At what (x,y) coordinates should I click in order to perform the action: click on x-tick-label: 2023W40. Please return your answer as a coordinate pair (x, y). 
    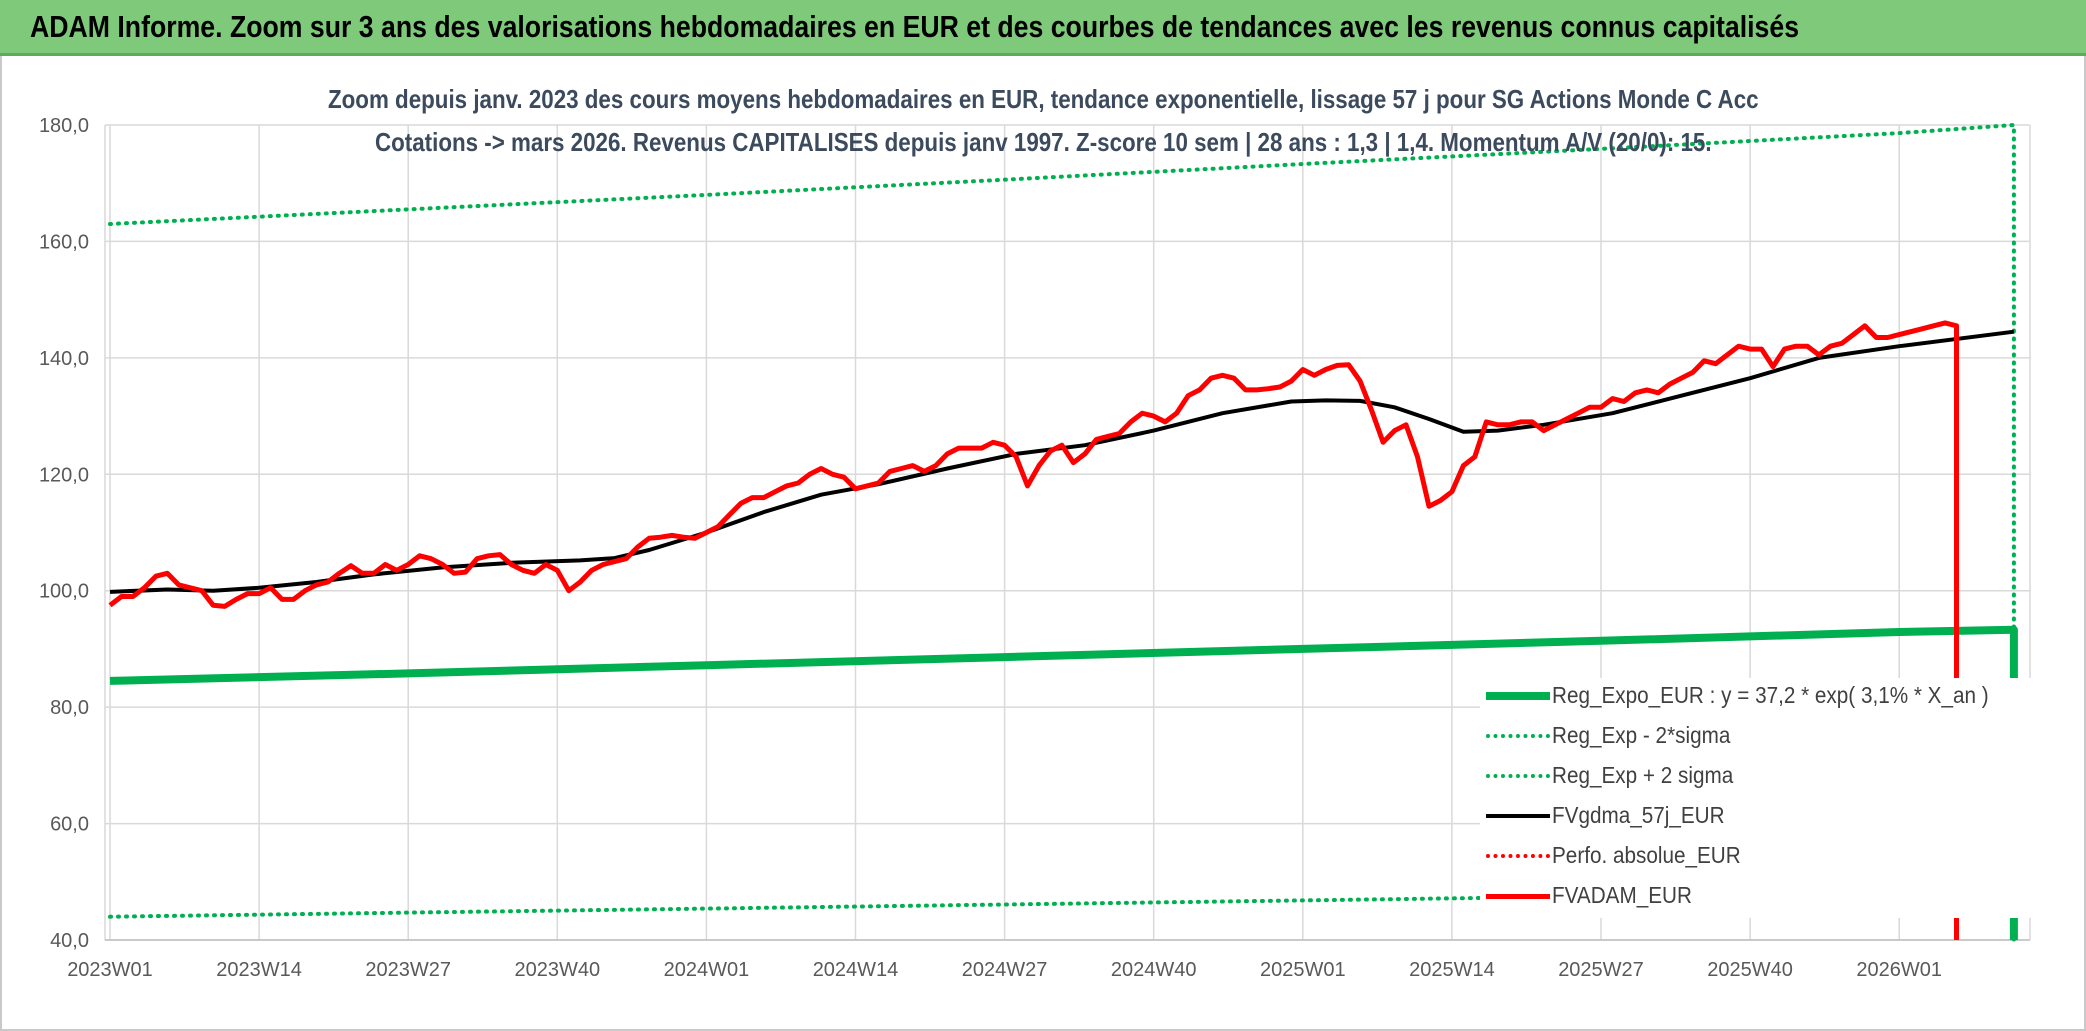
    Looking at the image, I should click on (557, 970).